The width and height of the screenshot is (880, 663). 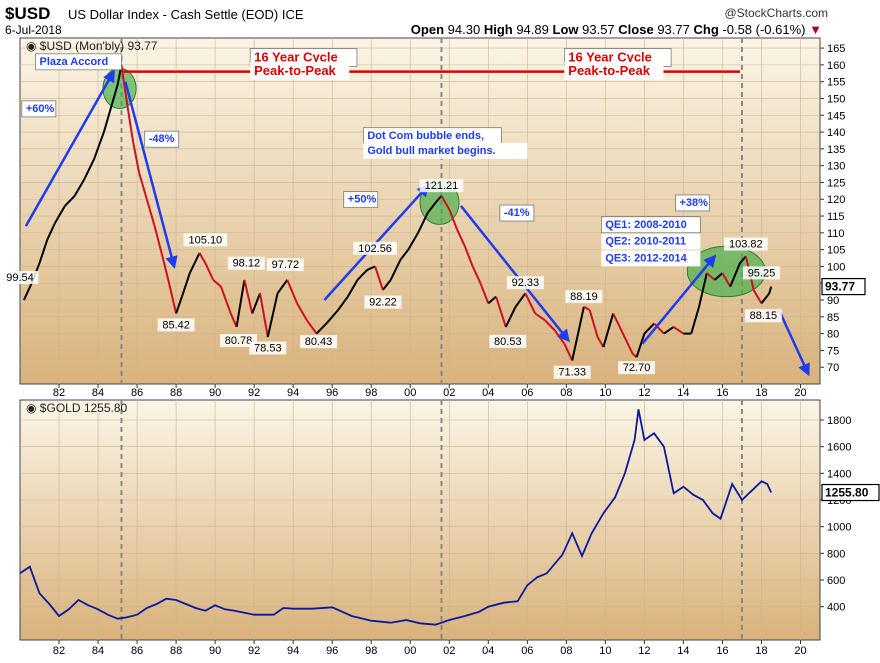 I want to click on price-label: 103.82, so click(x=746, y=245).